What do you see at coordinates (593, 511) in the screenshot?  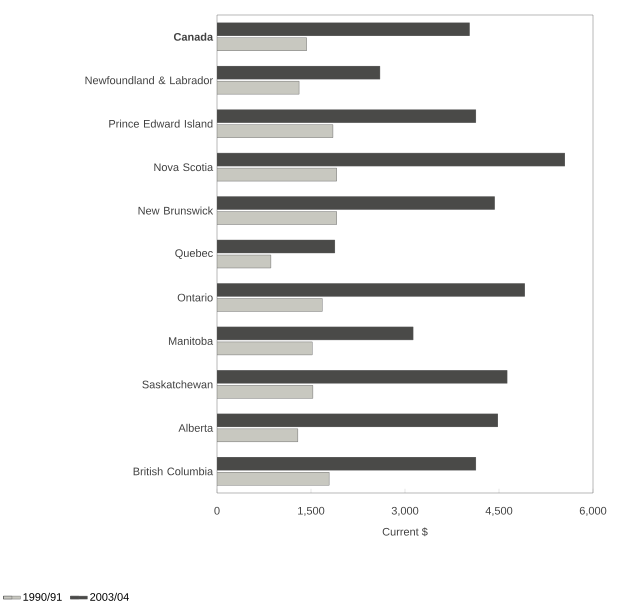 I see `x-tick-label: 6,000` at bounding box center [593, 511].